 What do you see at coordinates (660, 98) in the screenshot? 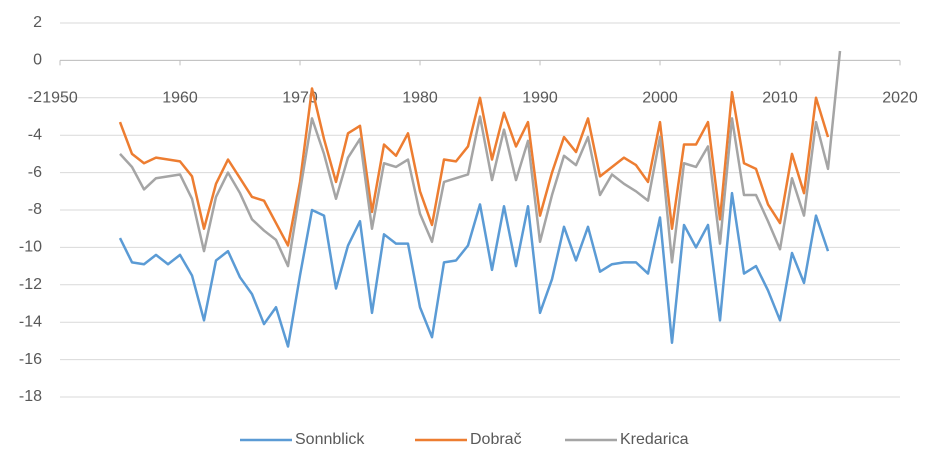
I see `x-tick-label: 2000` at bounding box center [660, 98].